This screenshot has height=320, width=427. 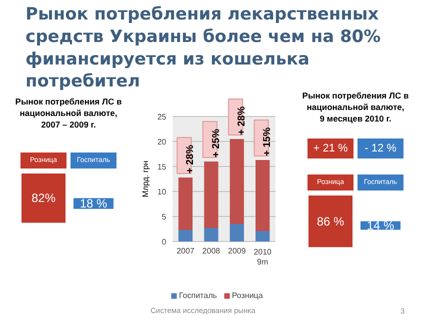 What do you see at coordinates (330, 148) in the screenshot?
I see `text: + 21 %` at bounding box center [330, 148].